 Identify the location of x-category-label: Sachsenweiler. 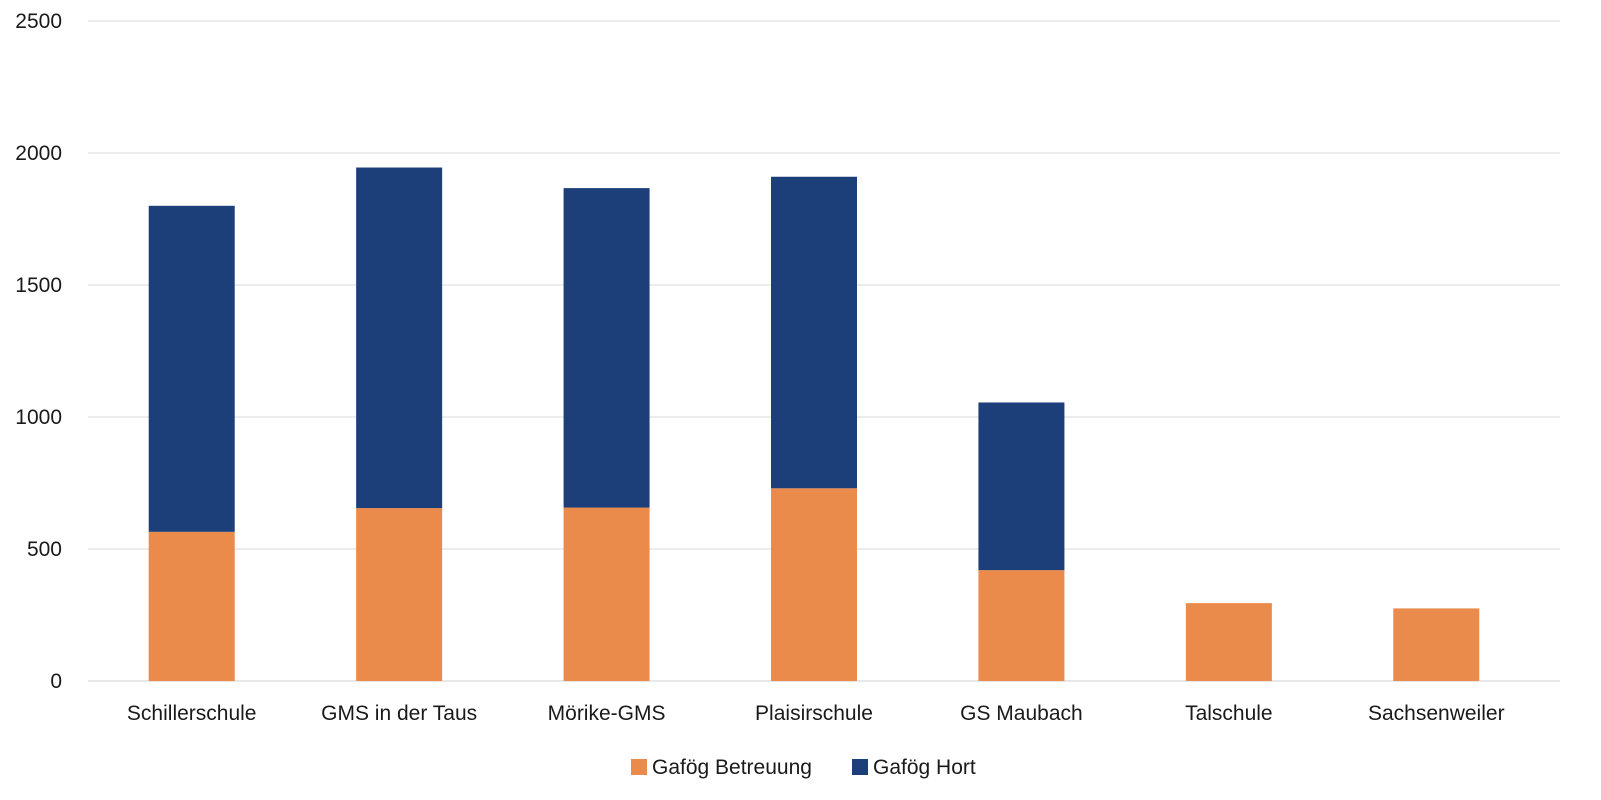
(1436, 713).